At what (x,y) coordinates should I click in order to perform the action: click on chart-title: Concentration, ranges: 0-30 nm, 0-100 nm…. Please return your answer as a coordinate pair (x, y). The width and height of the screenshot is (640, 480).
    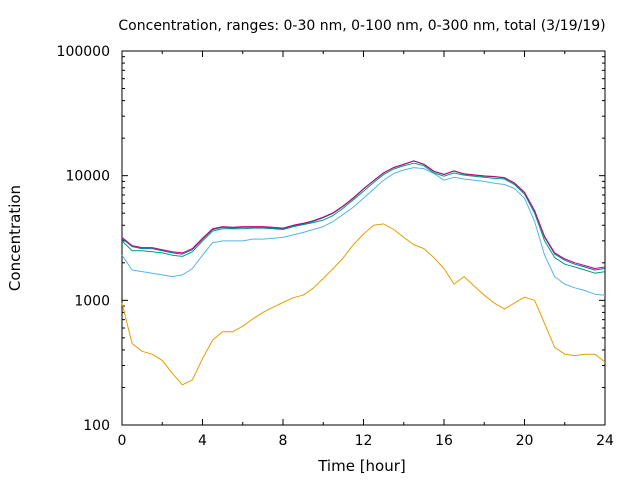
    Looking at the image, I should click on (361, 26).